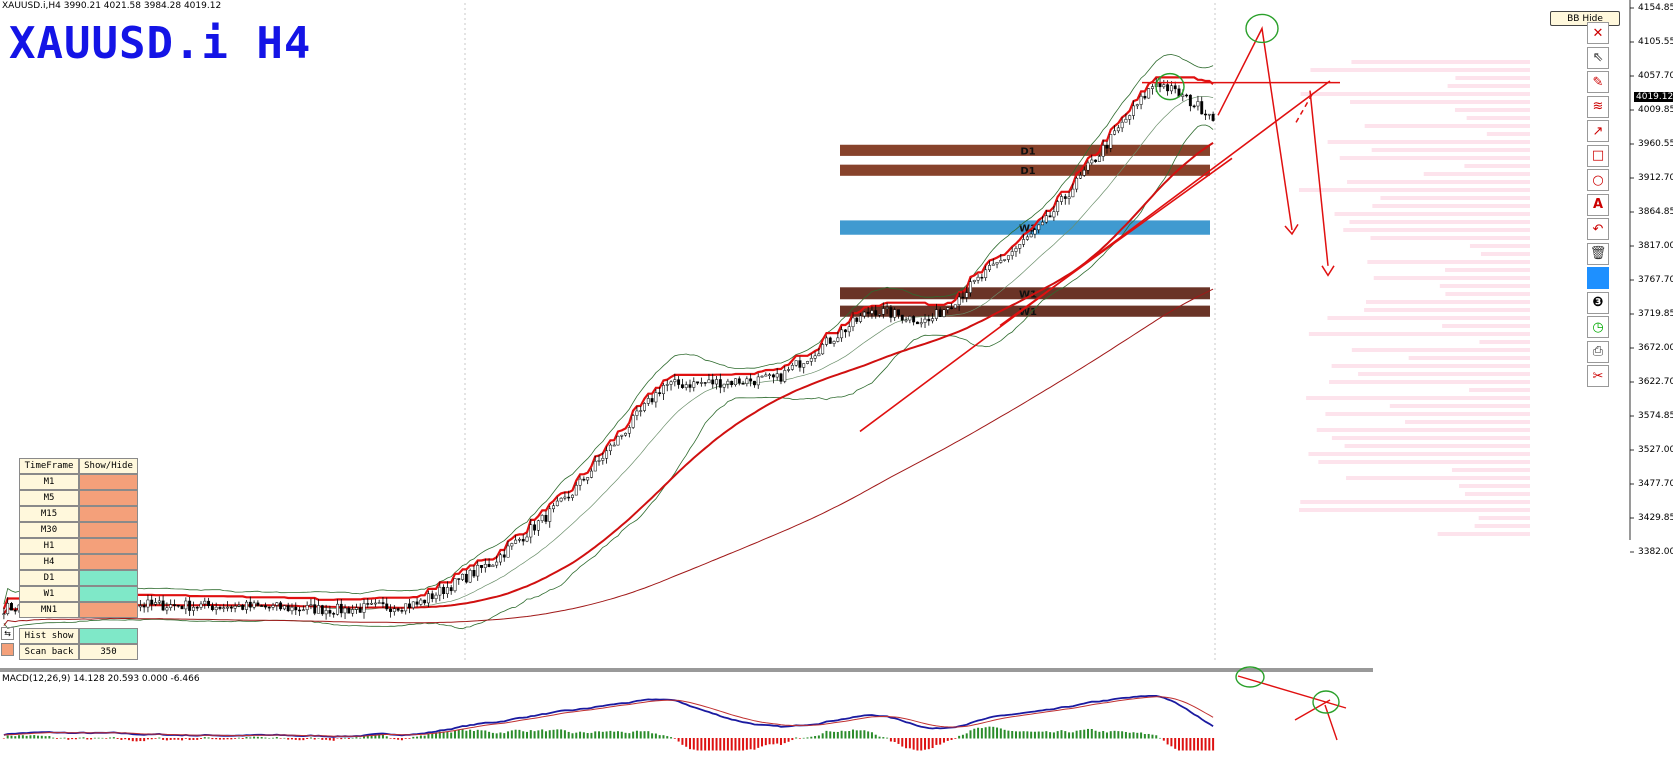 The height and width of the screenshot is (777, 1673). I want to click on circle-icon: ○, so click(1598, 180).